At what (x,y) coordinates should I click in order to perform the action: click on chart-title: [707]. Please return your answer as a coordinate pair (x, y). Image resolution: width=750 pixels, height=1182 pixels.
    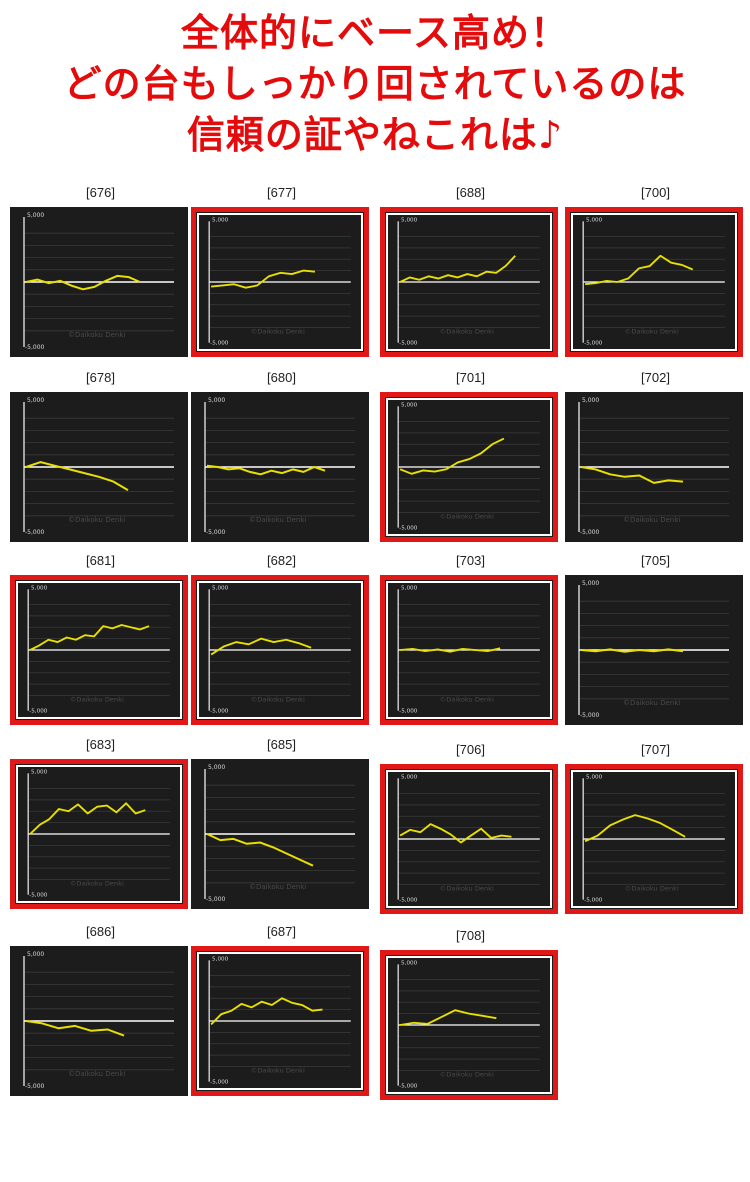
    Looking at the image, I should click on (655, 749).